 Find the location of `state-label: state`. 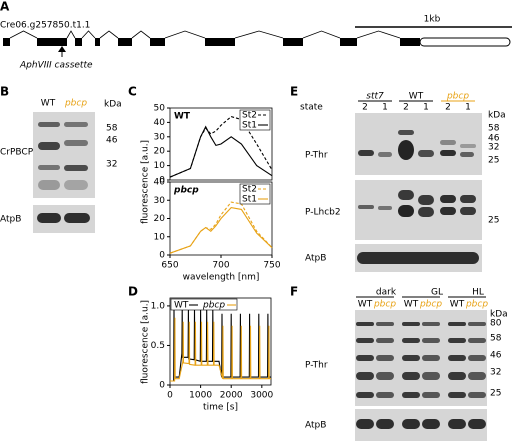

state-label: state is located at coordinates (311, 108).